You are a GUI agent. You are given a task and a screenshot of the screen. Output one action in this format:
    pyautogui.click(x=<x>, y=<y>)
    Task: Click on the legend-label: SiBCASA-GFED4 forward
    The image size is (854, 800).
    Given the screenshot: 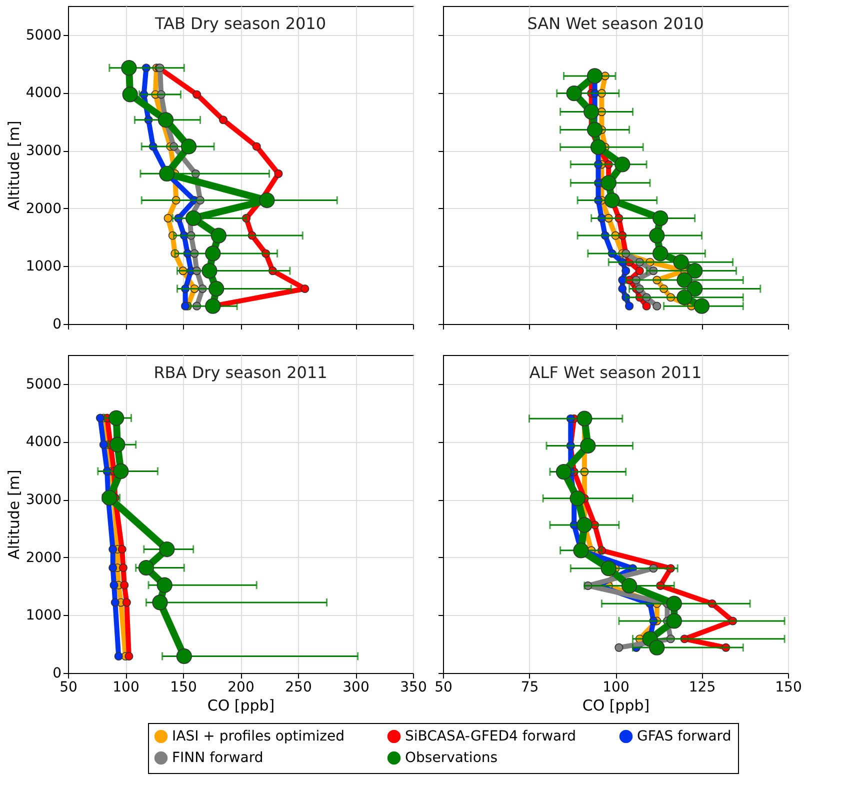 What is the action you would take?
    pyautogui.click(x=490, y=736)
    